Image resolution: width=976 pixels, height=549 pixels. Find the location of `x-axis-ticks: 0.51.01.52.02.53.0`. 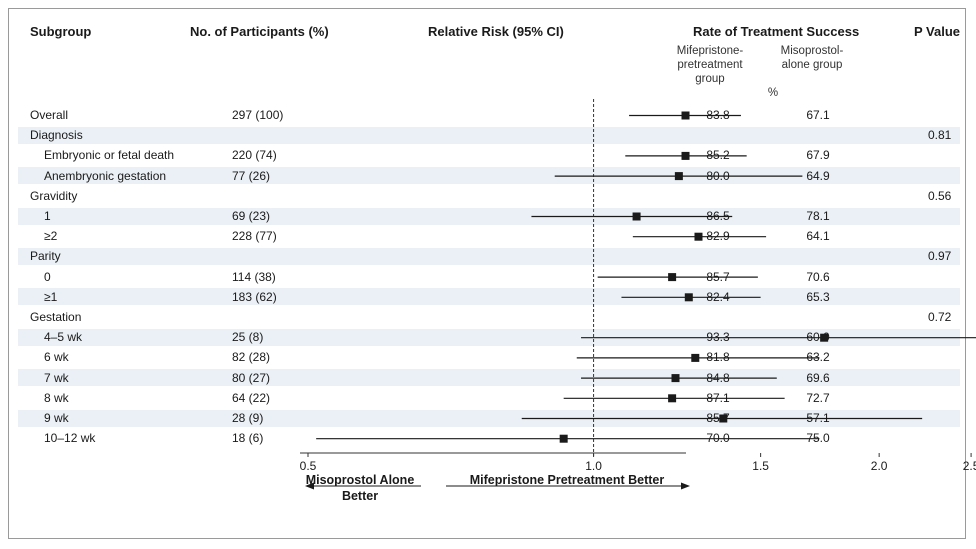

x-axis-ticks: 0.51.01.52.02.53.0 is located at coordinates (638, 463).